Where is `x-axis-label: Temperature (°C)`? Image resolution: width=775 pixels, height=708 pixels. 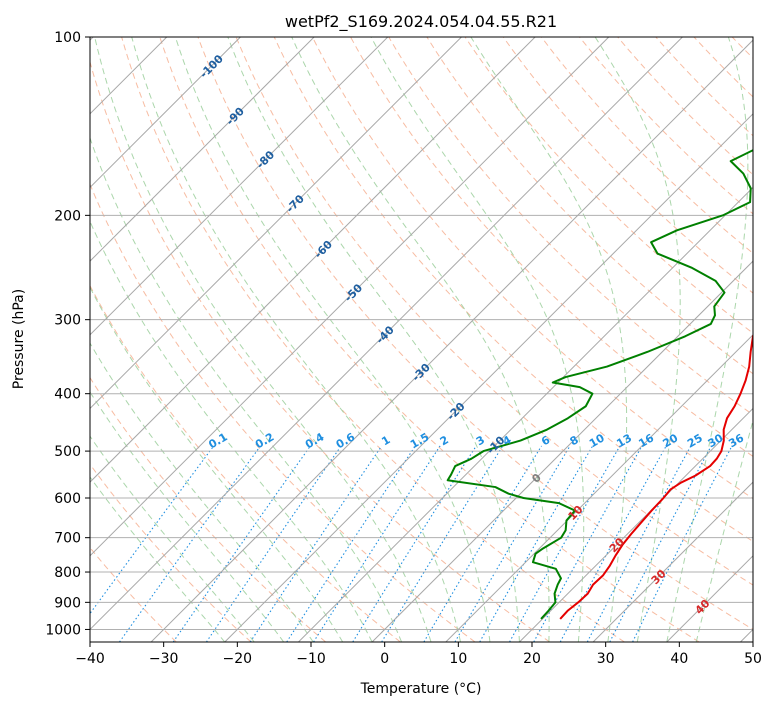
x-axis-label: Temperature (°C) is located at coordinates (421, 689).